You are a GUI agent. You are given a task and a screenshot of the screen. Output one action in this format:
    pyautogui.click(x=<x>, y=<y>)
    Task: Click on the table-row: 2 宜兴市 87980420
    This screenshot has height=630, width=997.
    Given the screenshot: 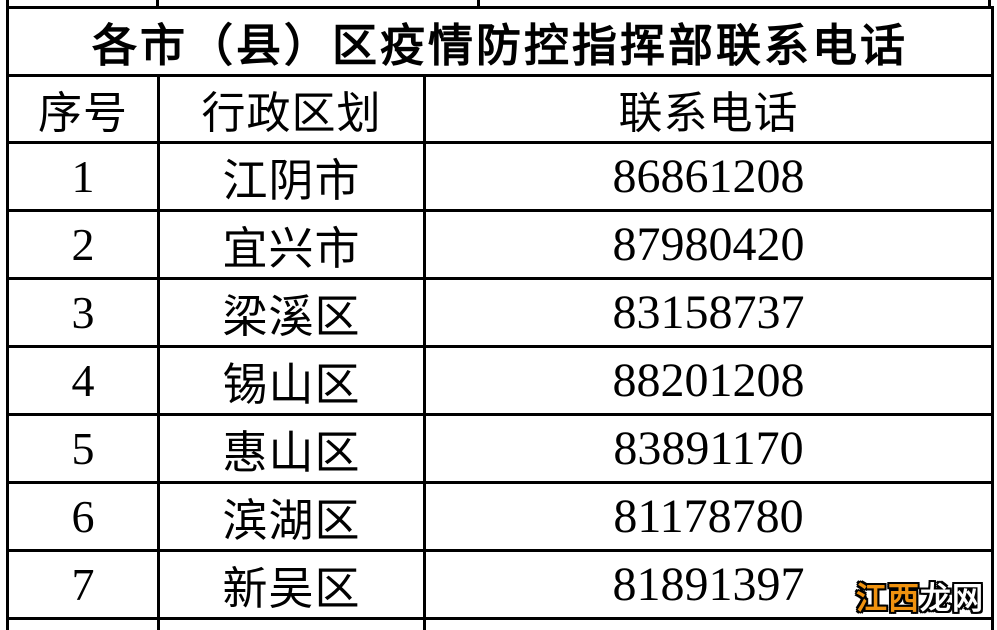 What is the action you would take?
    pyautogui.click(x=500, y=244)
    